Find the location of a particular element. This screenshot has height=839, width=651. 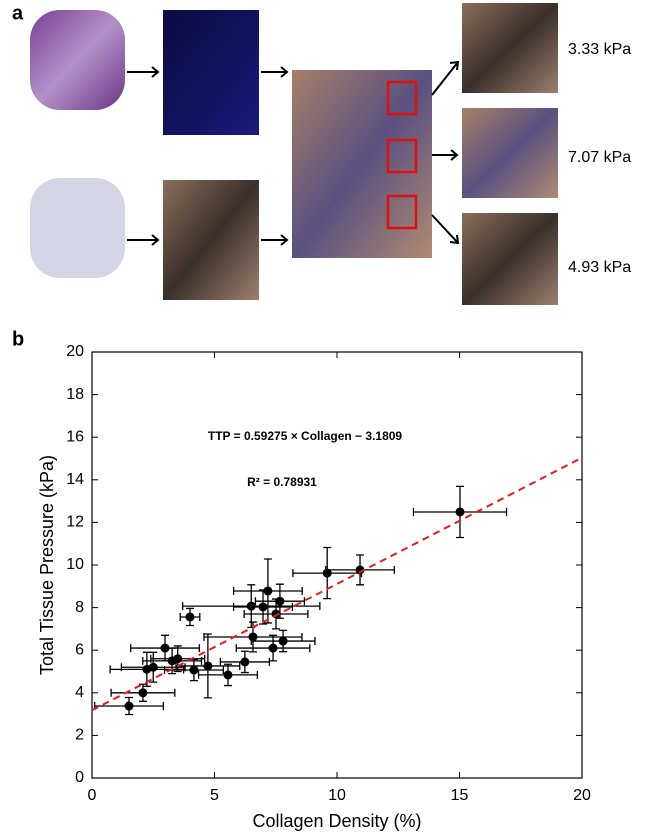

y-axis-label: Total Tissue Pressure (kPa) is located at coordinates (47, 565).